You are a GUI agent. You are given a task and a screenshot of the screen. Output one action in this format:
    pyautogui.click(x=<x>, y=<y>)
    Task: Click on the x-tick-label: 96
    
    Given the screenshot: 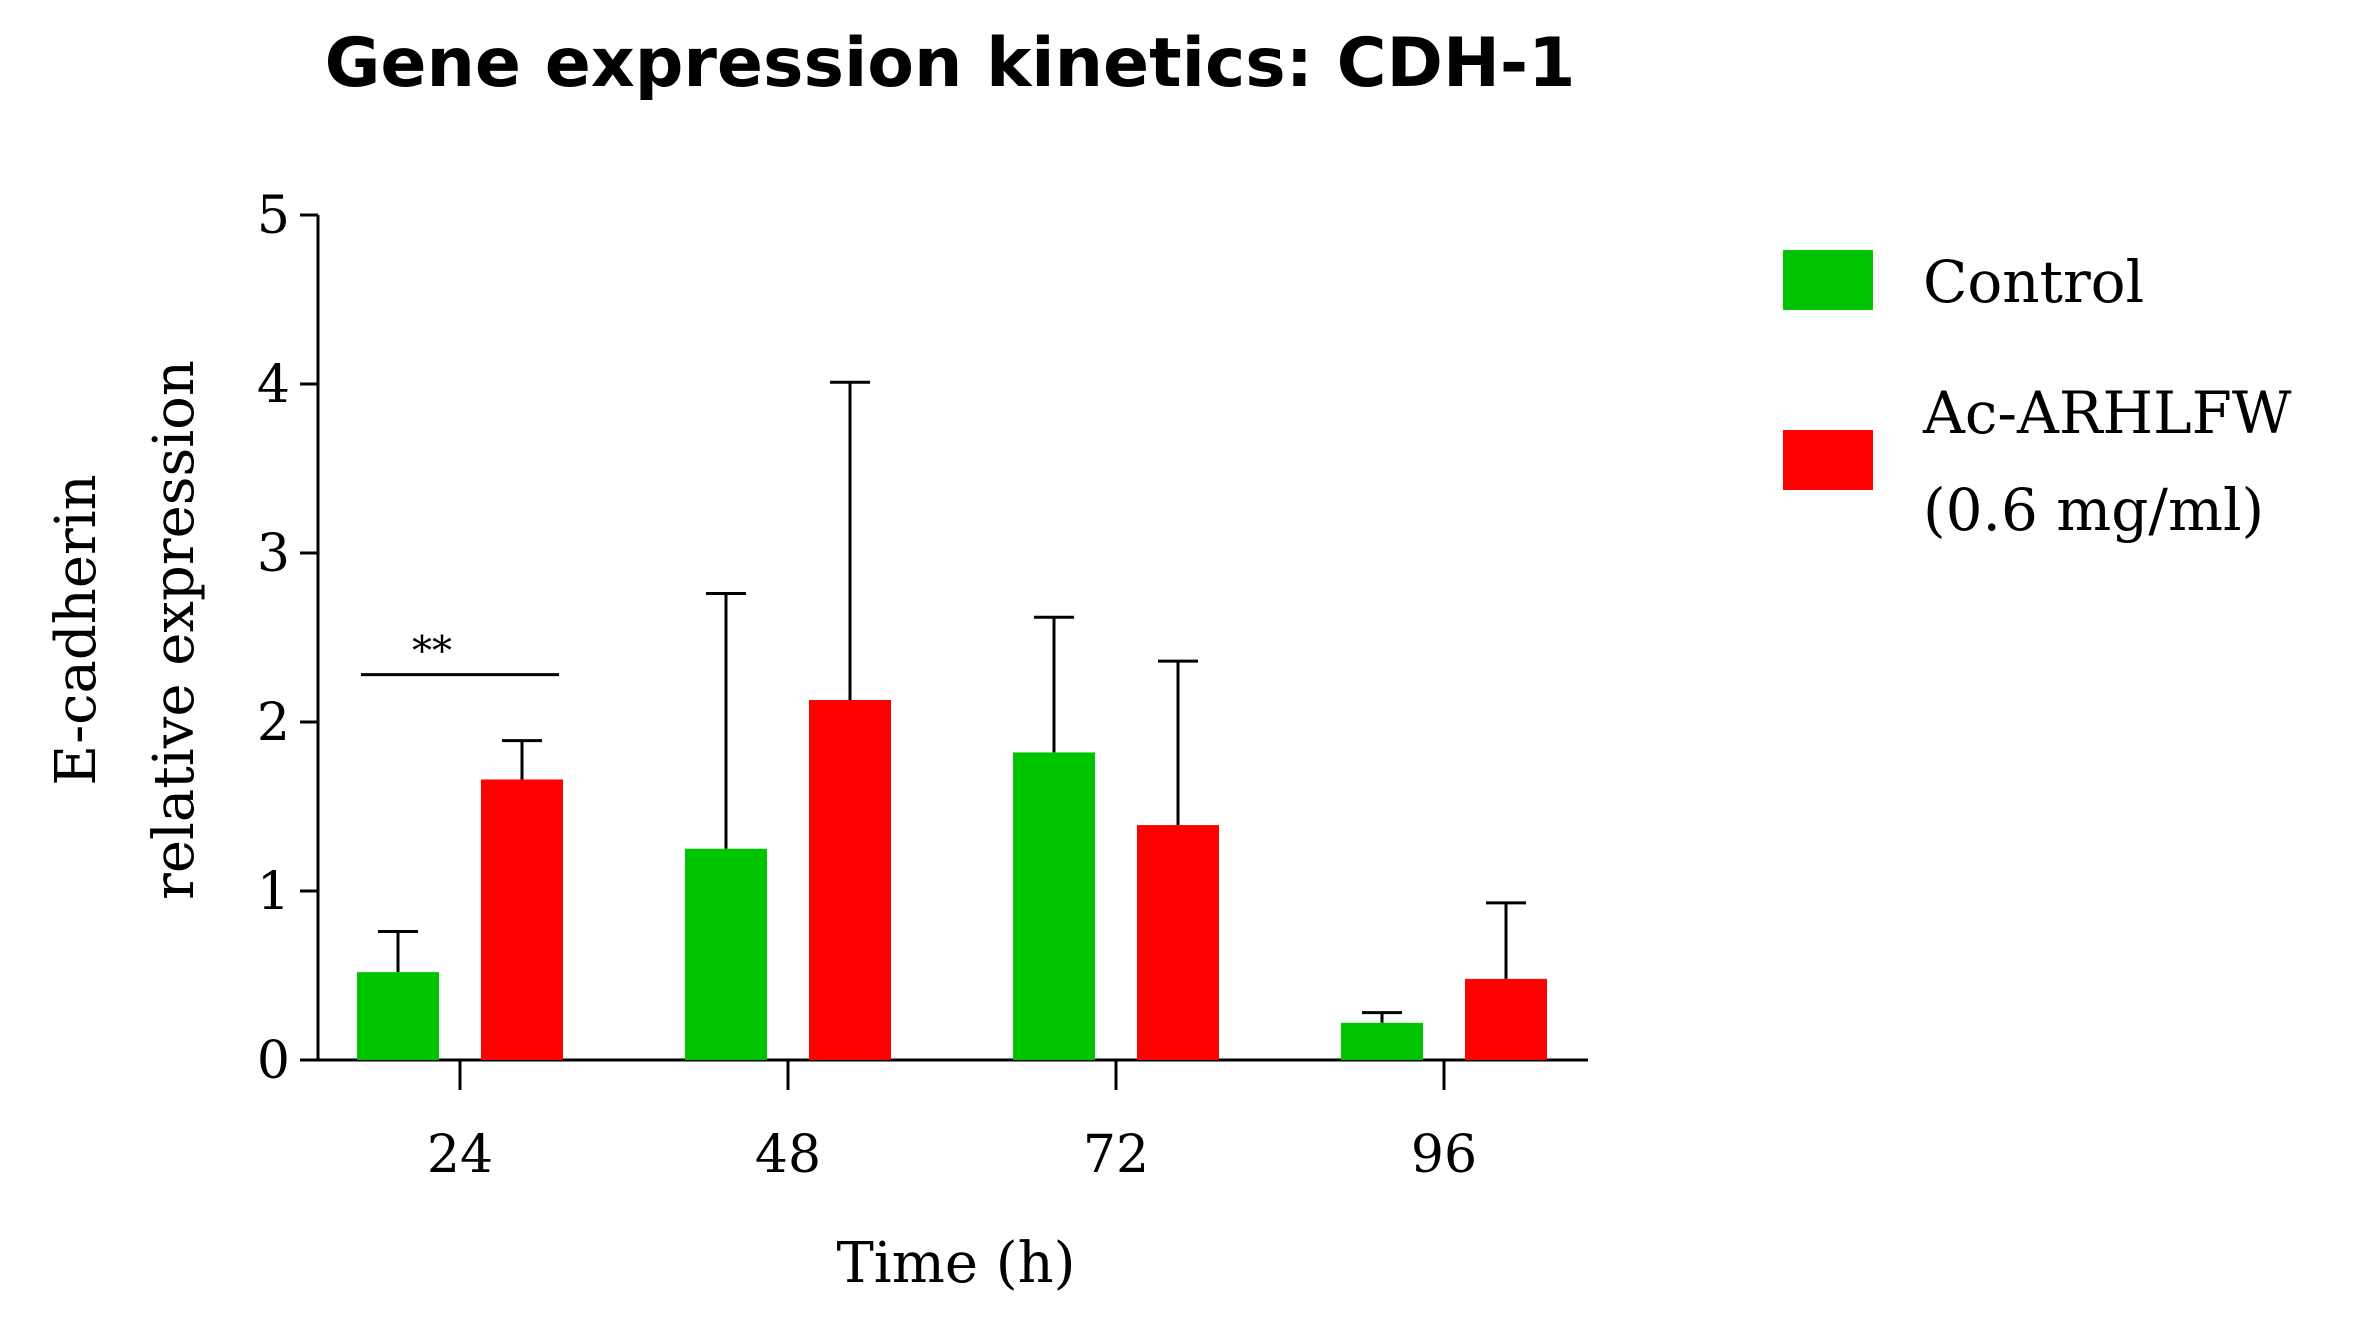 What is the action you would take?
    pyautogui.click(x=1444, y=1155)
    